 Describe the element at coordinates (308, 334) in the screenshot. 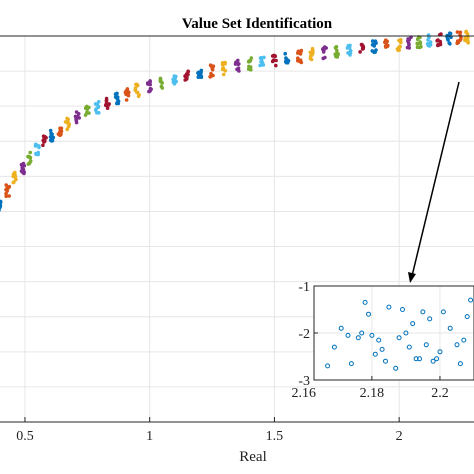

I see `inset-y-ticks: -1 -2 -3` at that location.